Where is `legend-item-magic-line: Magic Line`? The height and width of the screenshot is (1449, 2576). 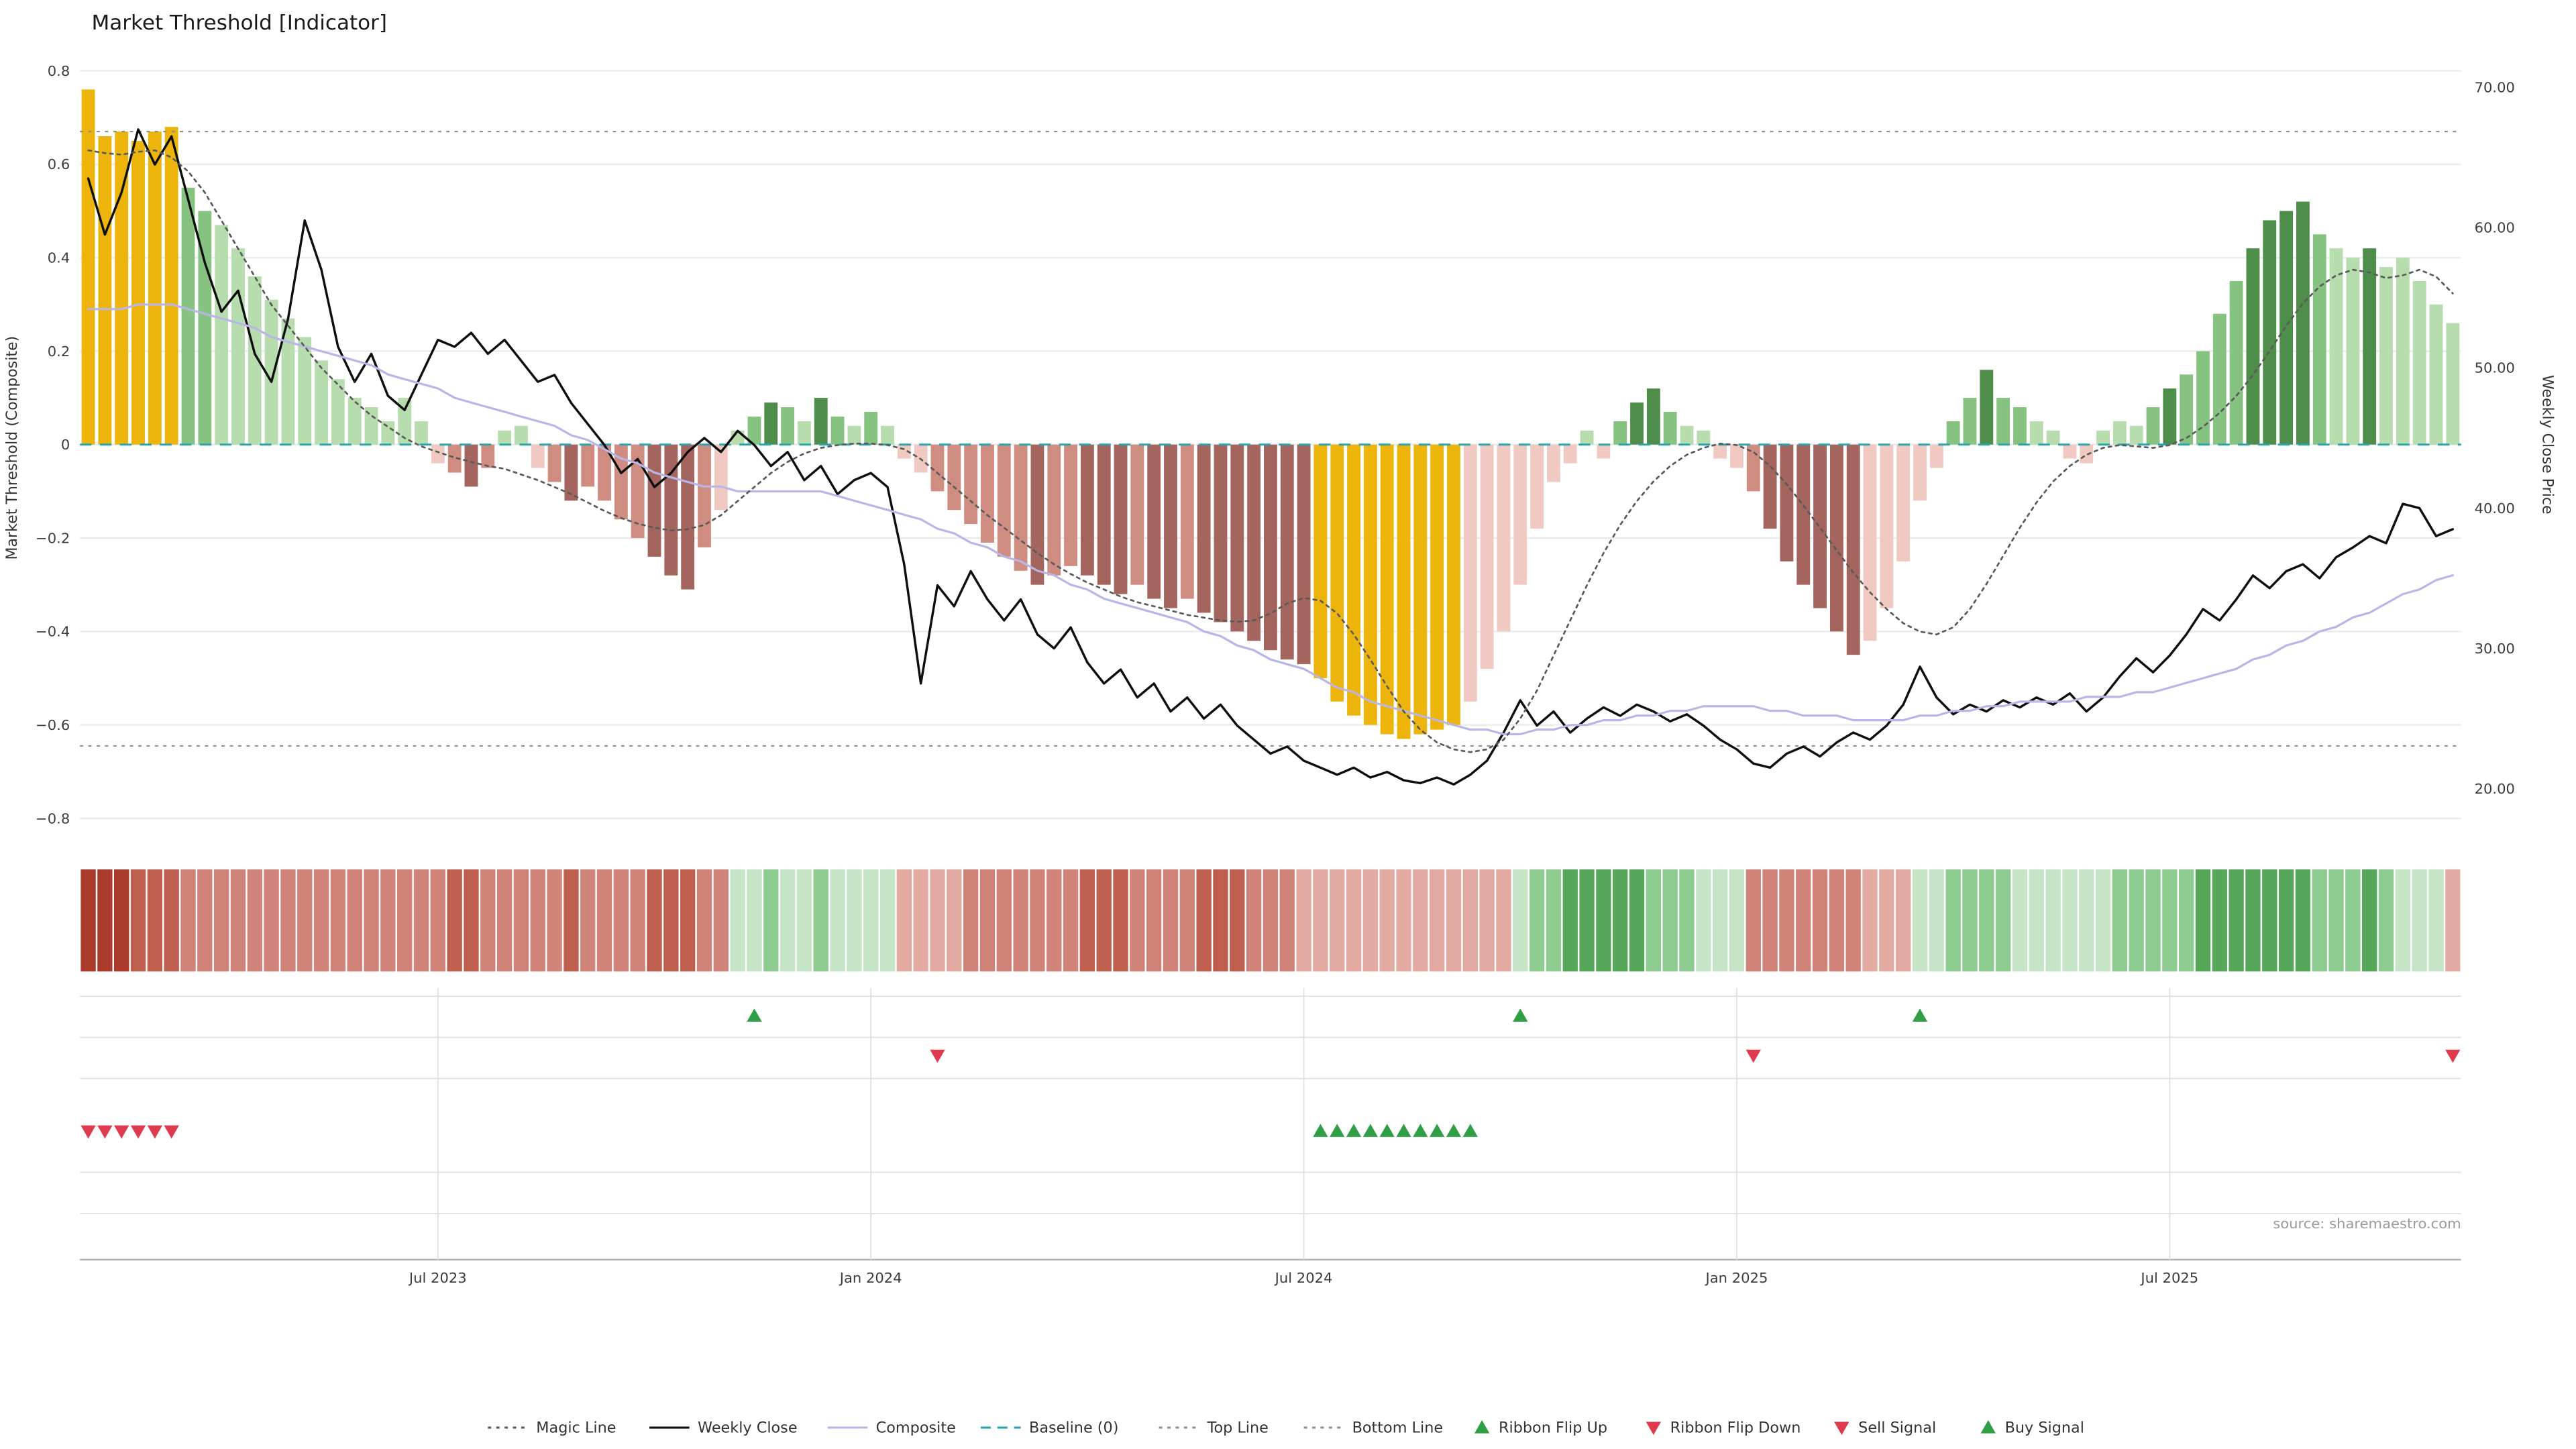
legend-item-magic-line: Magic Line is located at coordinates (552, 1428).